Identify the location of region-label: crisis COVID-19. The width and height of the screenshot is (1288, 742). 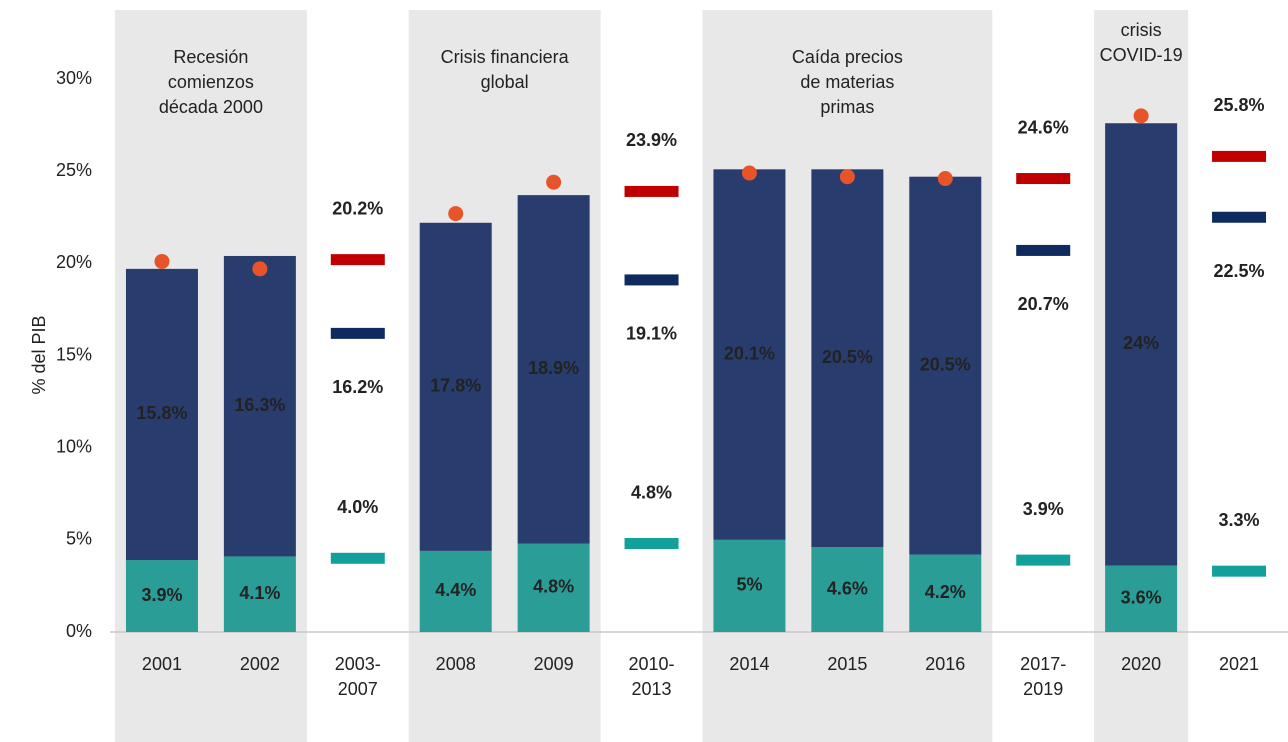
(1141, 42).